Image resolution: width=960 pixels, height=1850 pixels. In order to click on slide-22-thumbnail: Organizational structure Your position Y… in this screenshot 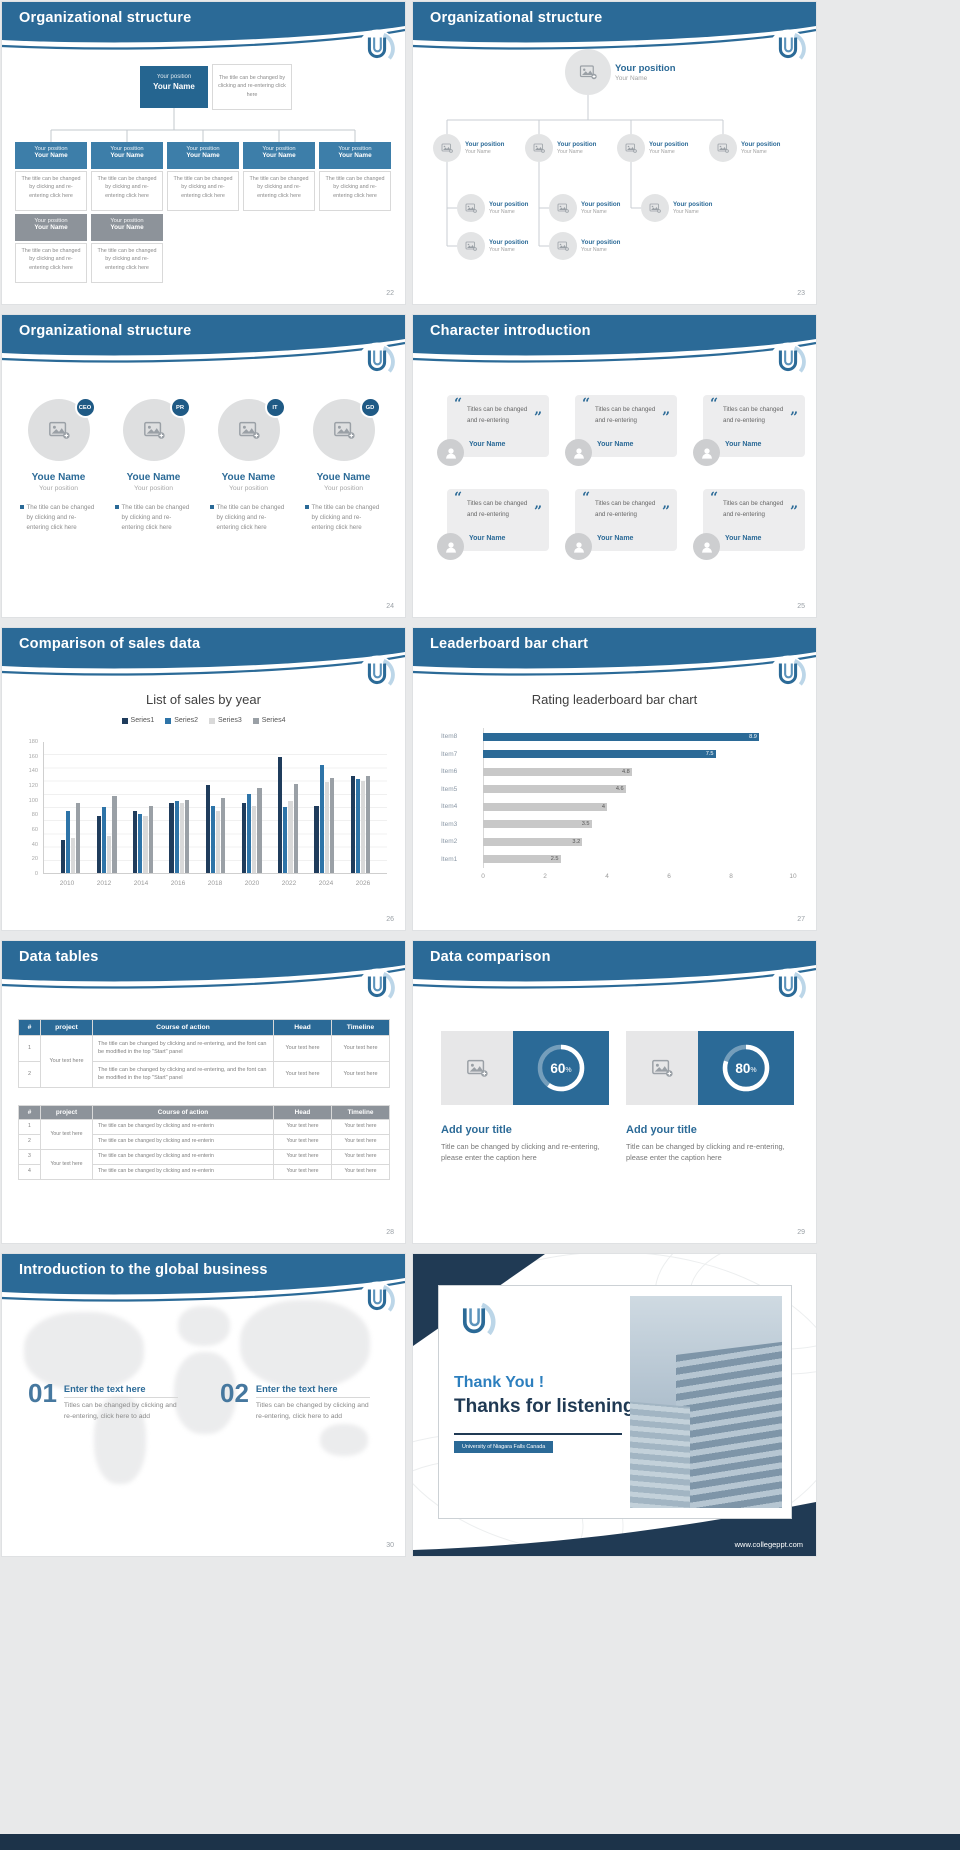, I will do `click(203, 153)`.